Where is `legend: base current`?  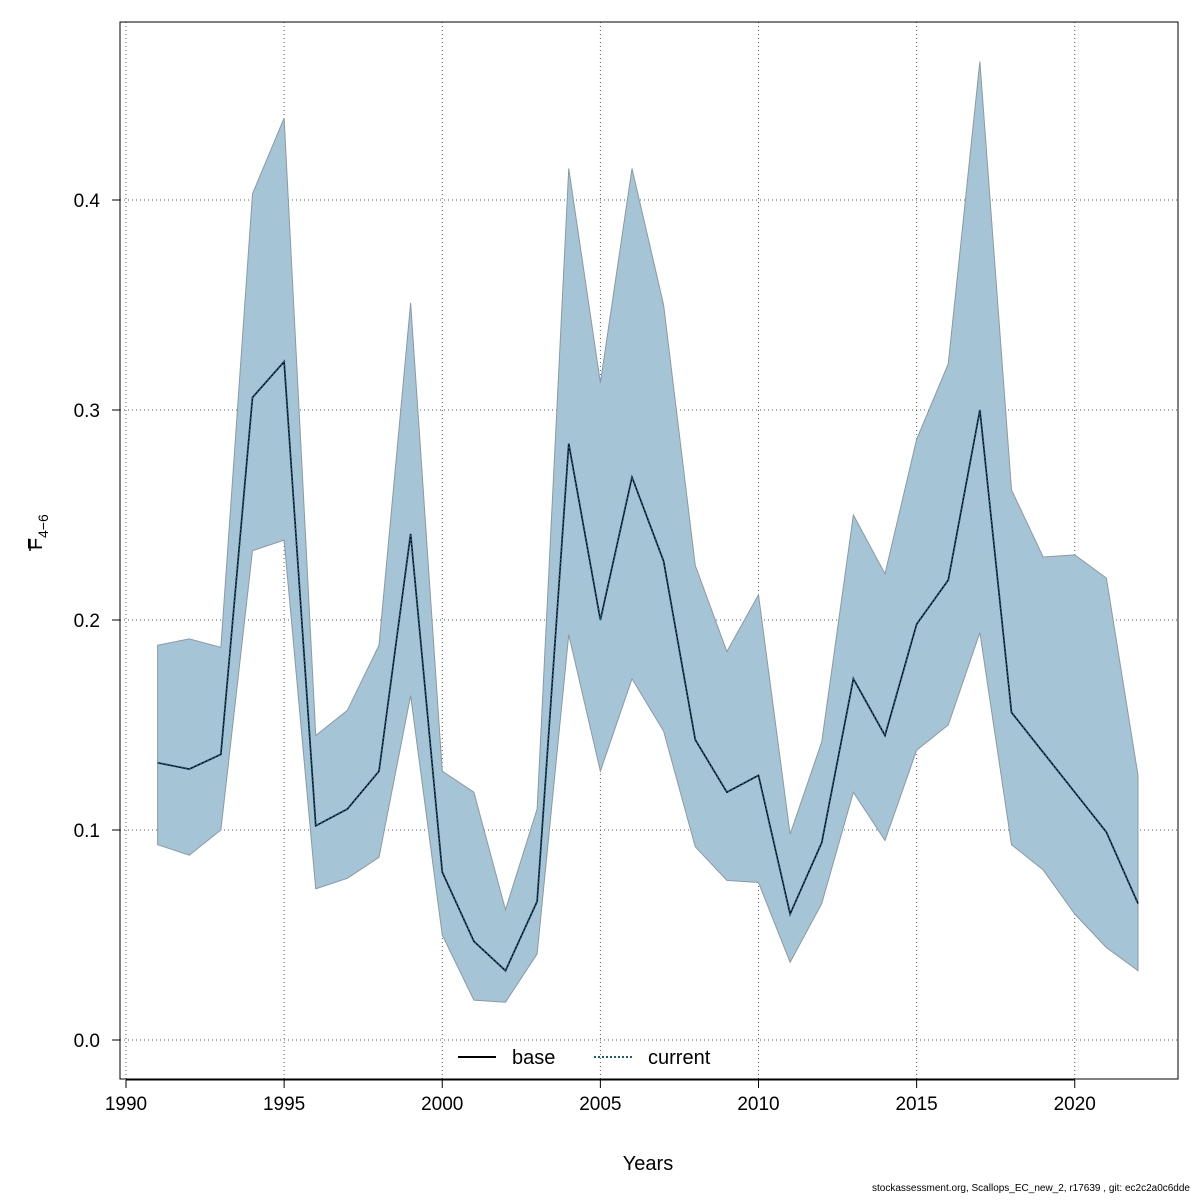
legend: base current is located at coordinates (584, 1058).